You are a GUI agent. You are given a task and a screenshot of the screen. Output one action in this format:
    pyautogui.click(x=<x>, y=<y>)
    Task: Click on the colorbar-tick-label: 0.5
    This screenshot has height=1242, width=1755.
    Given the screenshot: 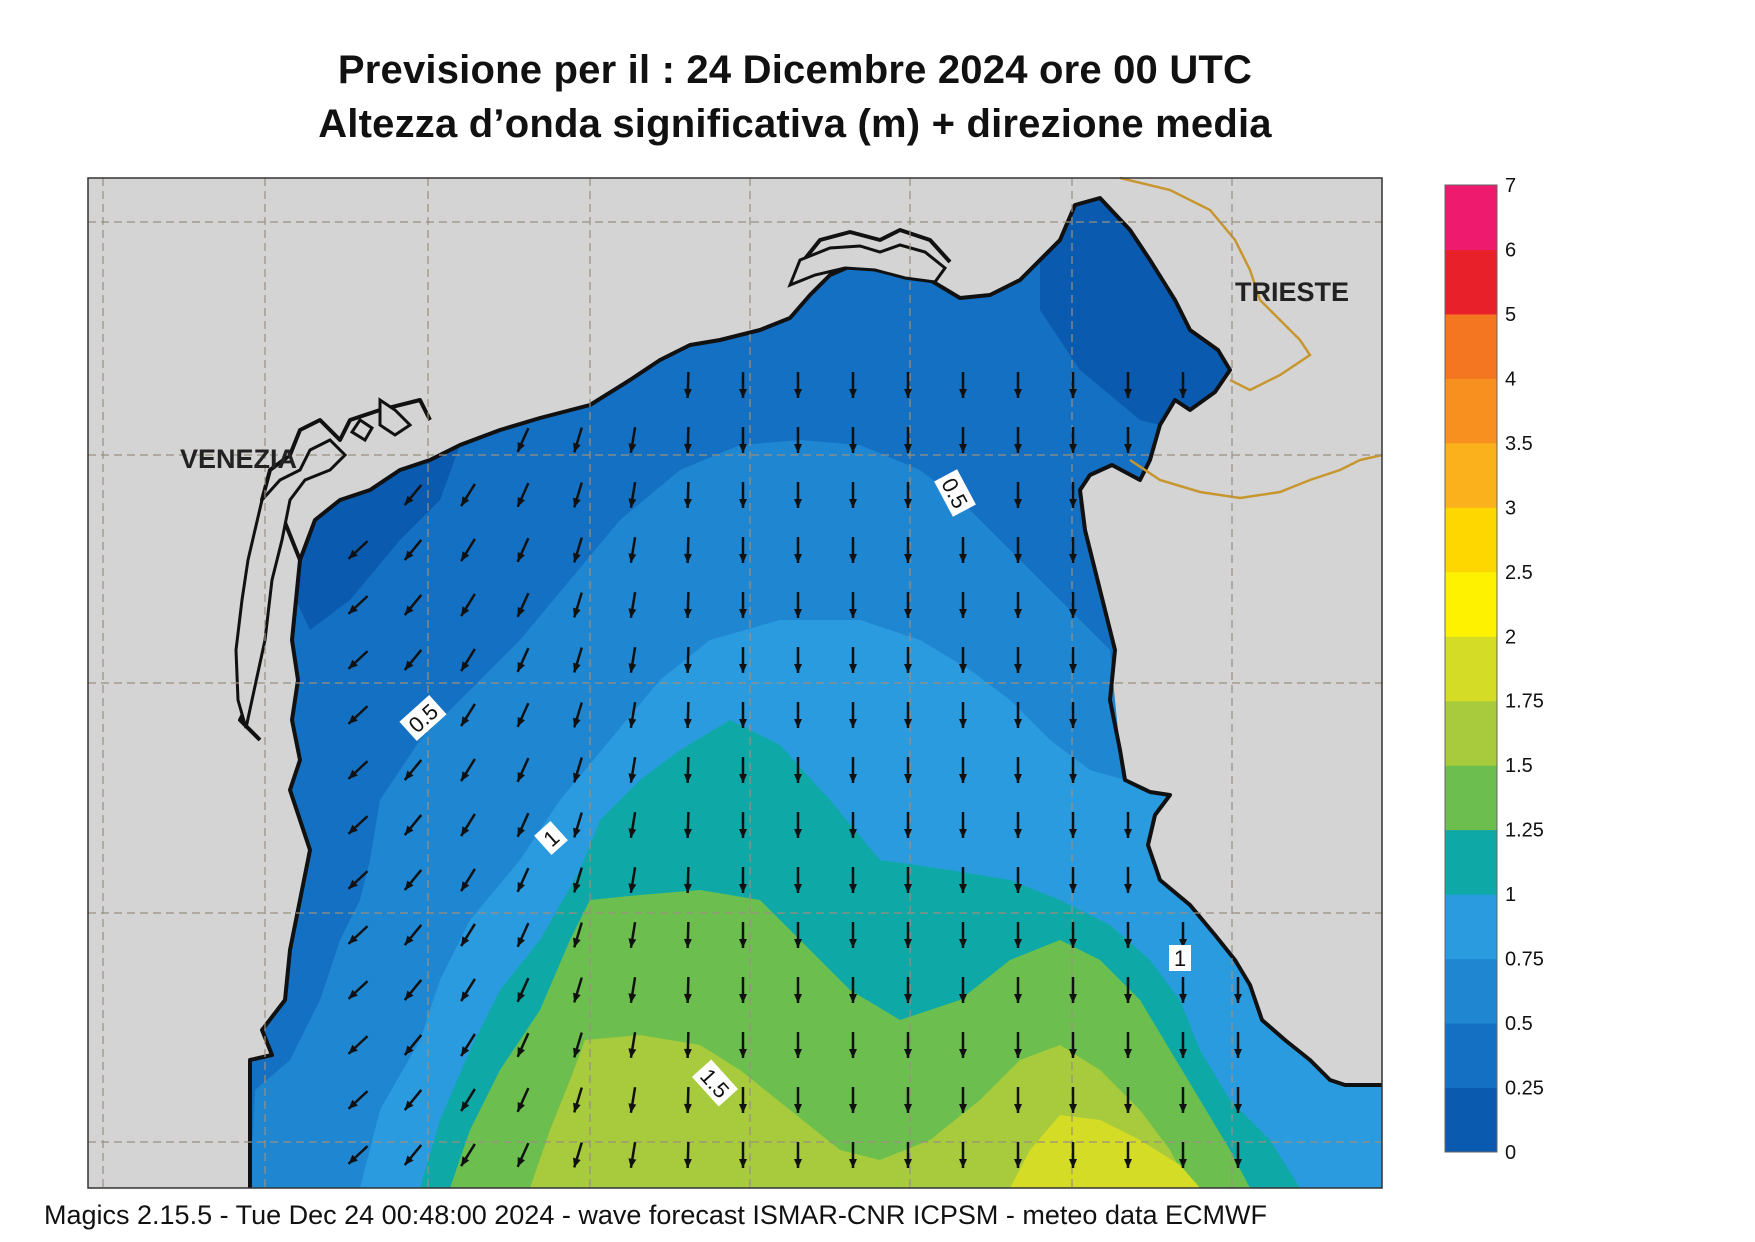 What is the action you would take?
    pyautogui.click(x=1519, y=1024)
    